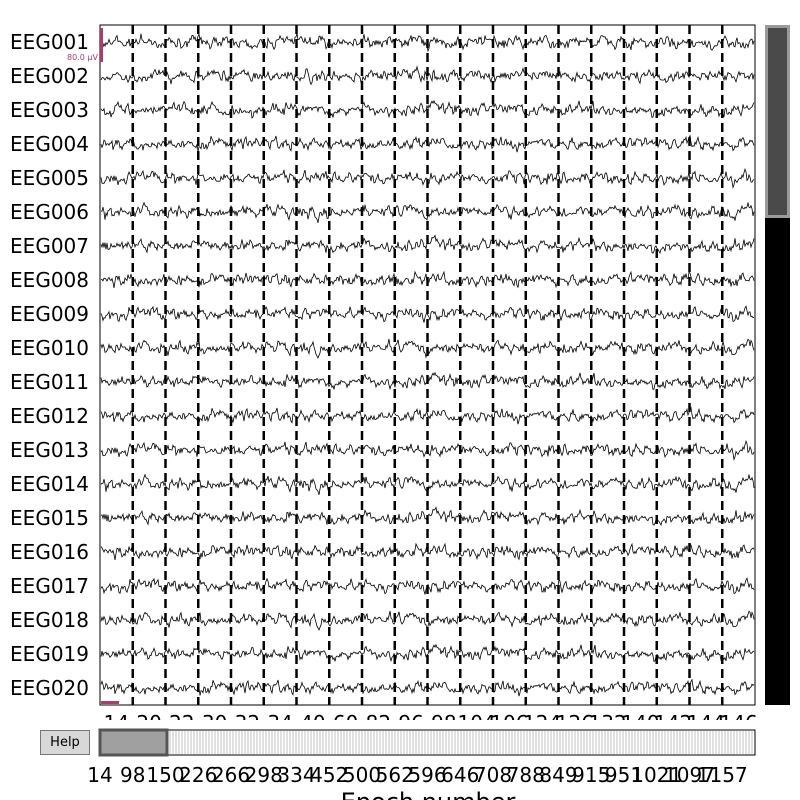 The height and width of the screenshot is (800, 800). I want to click on epoch-index-label: 14, so click(99, 775).